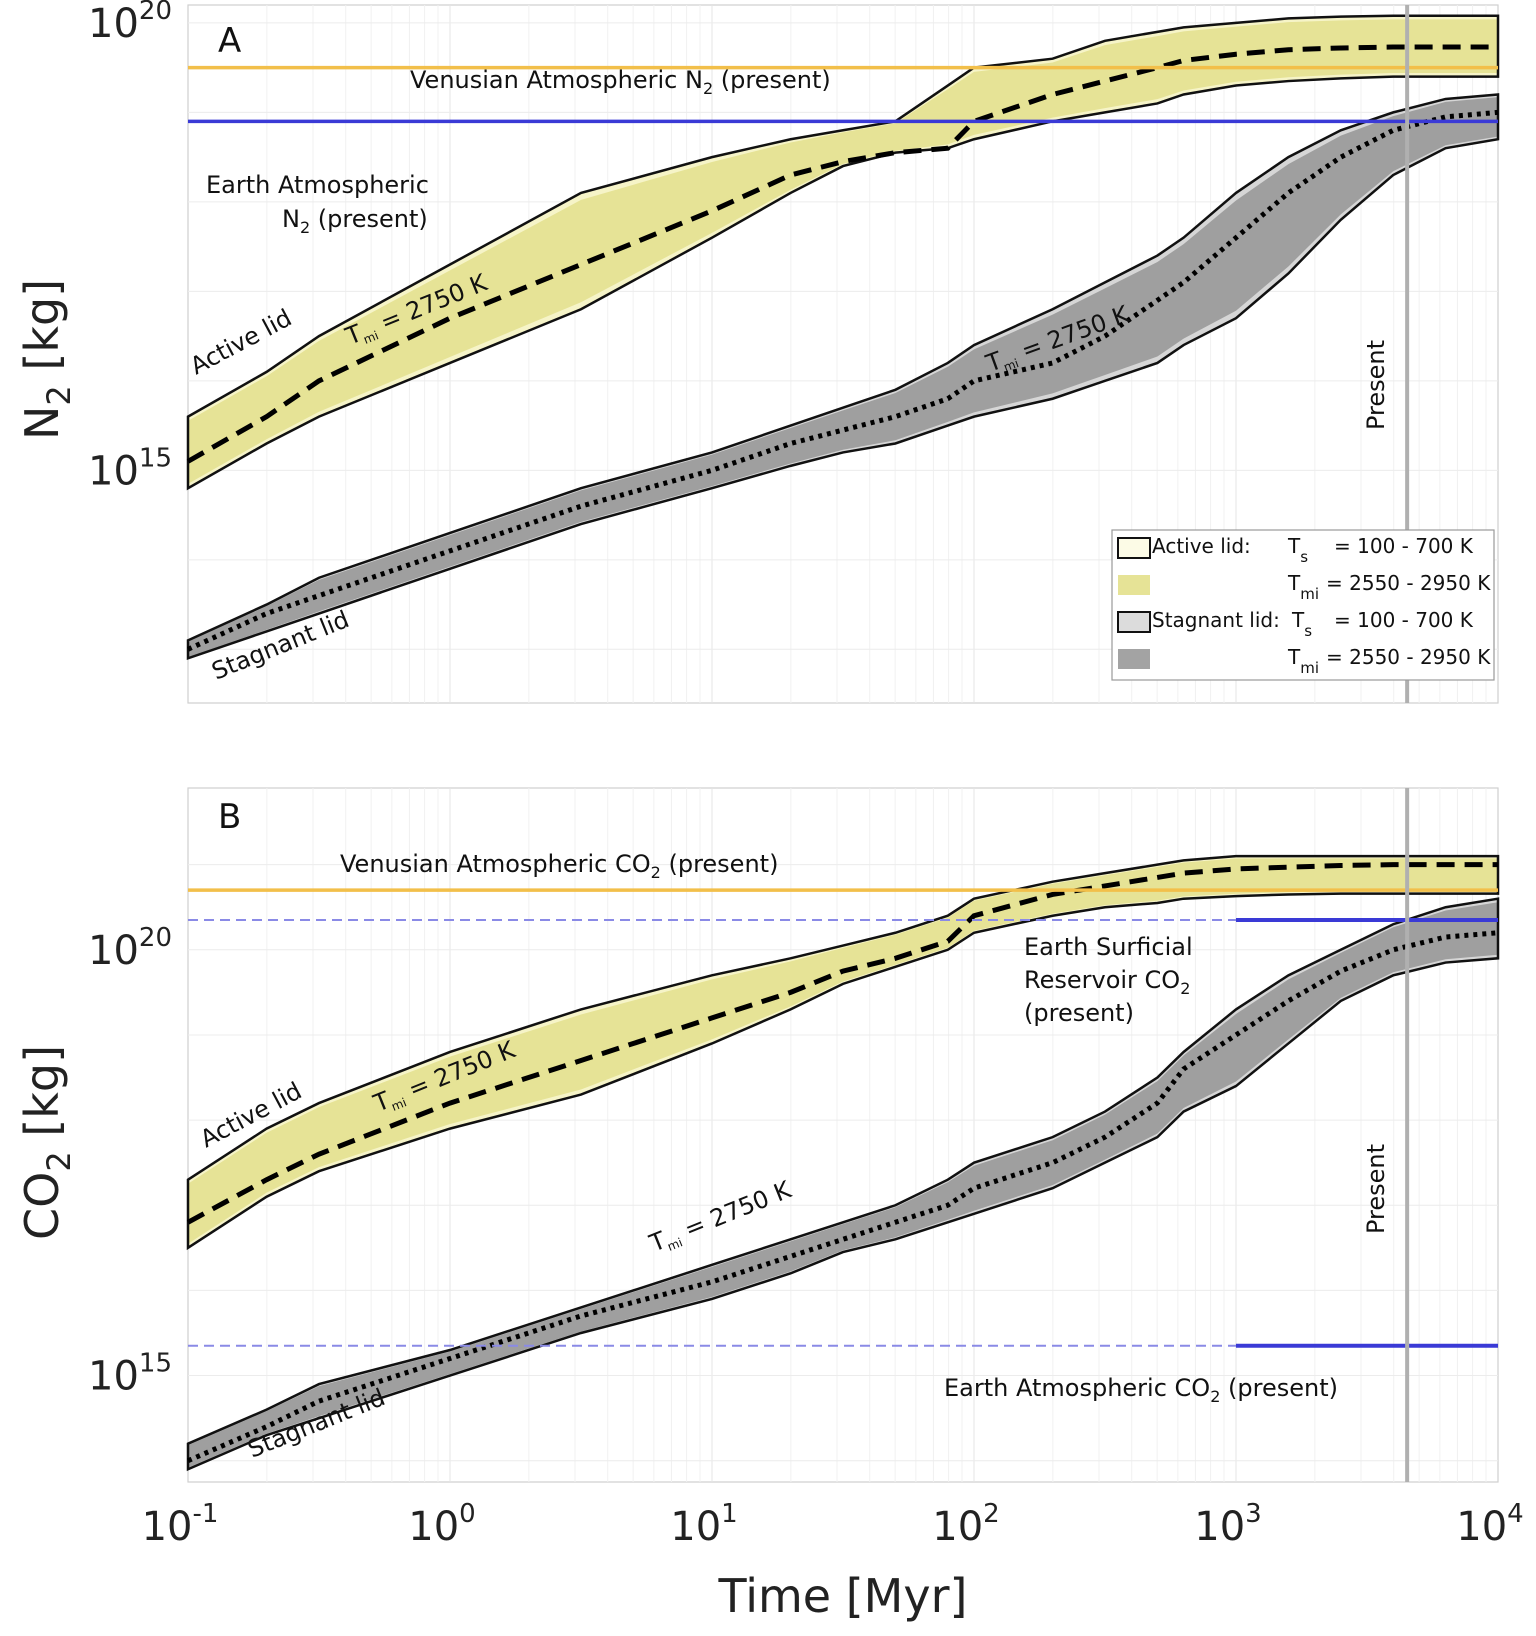 The height and width of the screenshot is (1636, 1536). Describe the element at coordinates (229, 41) in the screenshot. I see `panel-a-label: A` at that location.